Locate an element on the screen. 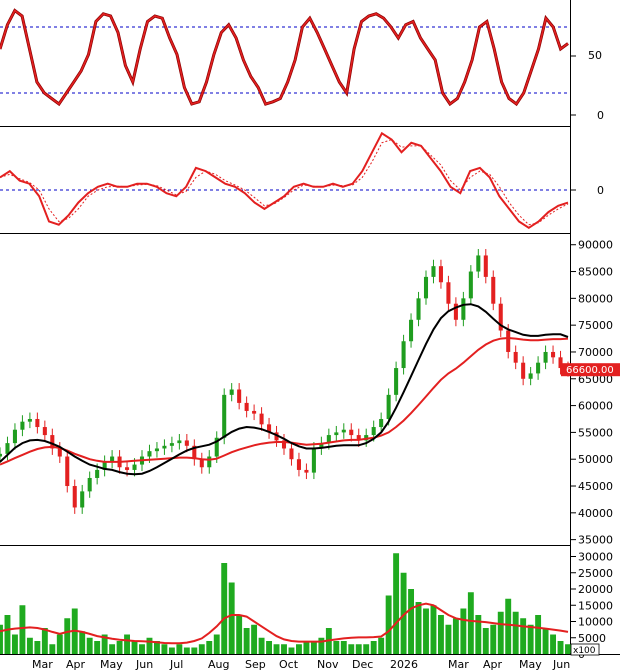  volume-unit-box is located at coordinates (585, 649).